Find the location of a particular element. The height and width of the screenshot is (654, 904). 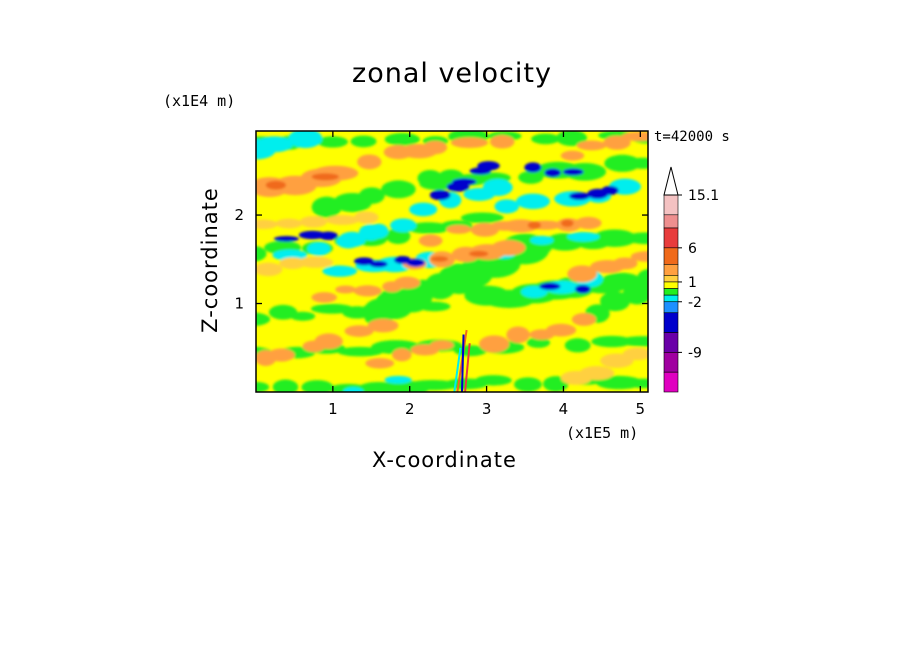

colorbar-label: -2 is located at coordinates (695, 303).